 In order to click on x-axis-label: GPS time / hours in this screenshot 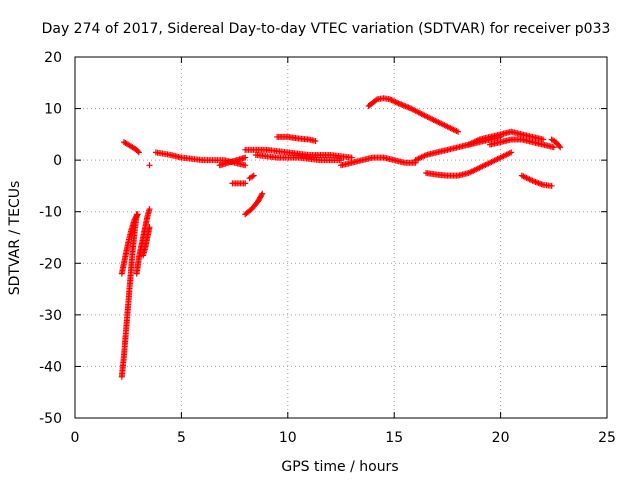, I will do `click(339, 467)`.